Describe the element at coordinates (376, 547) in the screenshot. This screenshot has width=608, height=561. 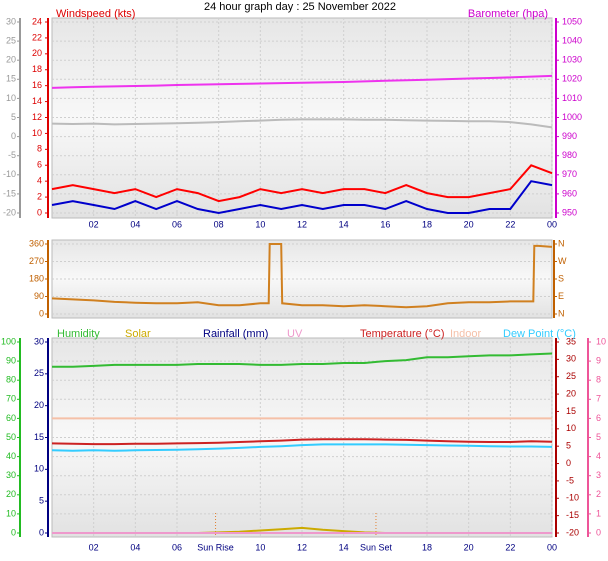
I see `annotation-label: Sun Set` at that location.